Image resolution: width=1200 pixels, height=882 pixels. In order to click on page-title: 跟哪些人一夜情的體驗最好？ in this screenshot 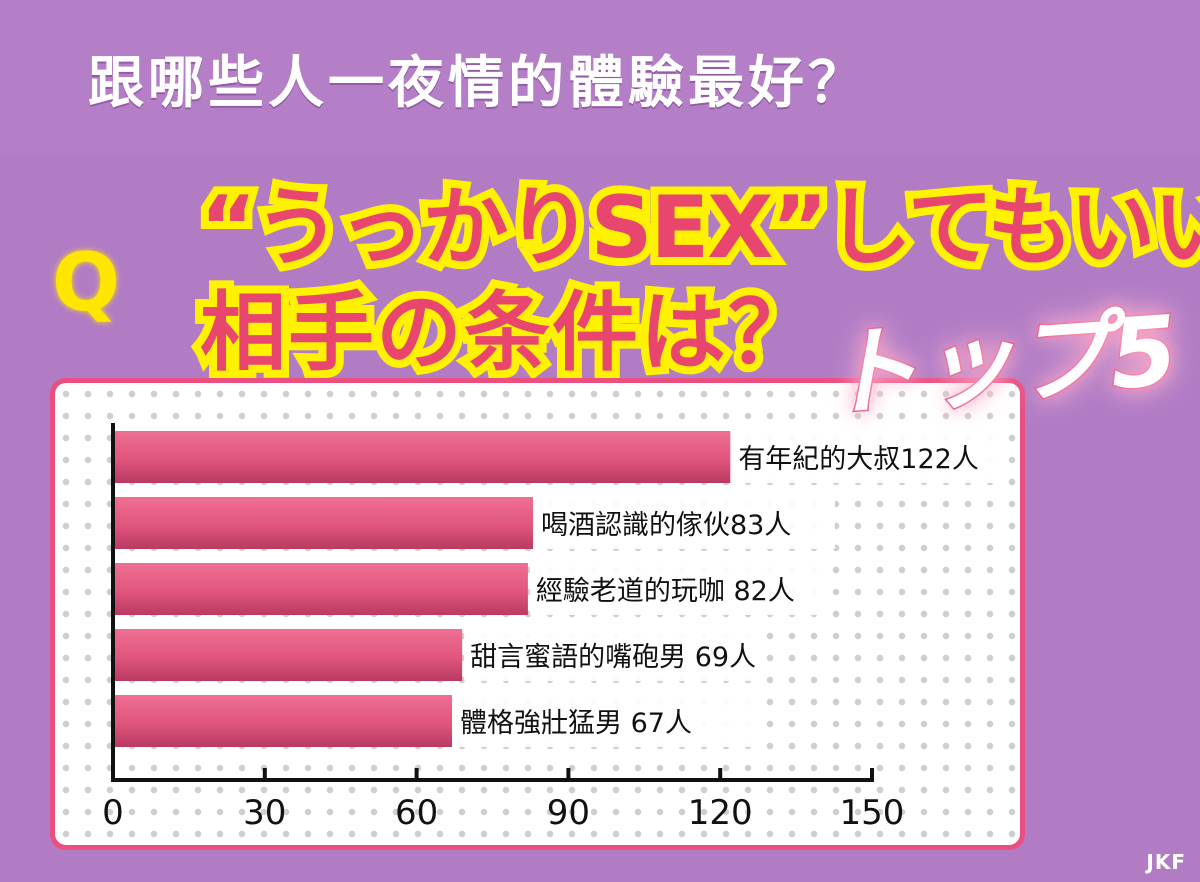, I will do `click(478, 83)`.